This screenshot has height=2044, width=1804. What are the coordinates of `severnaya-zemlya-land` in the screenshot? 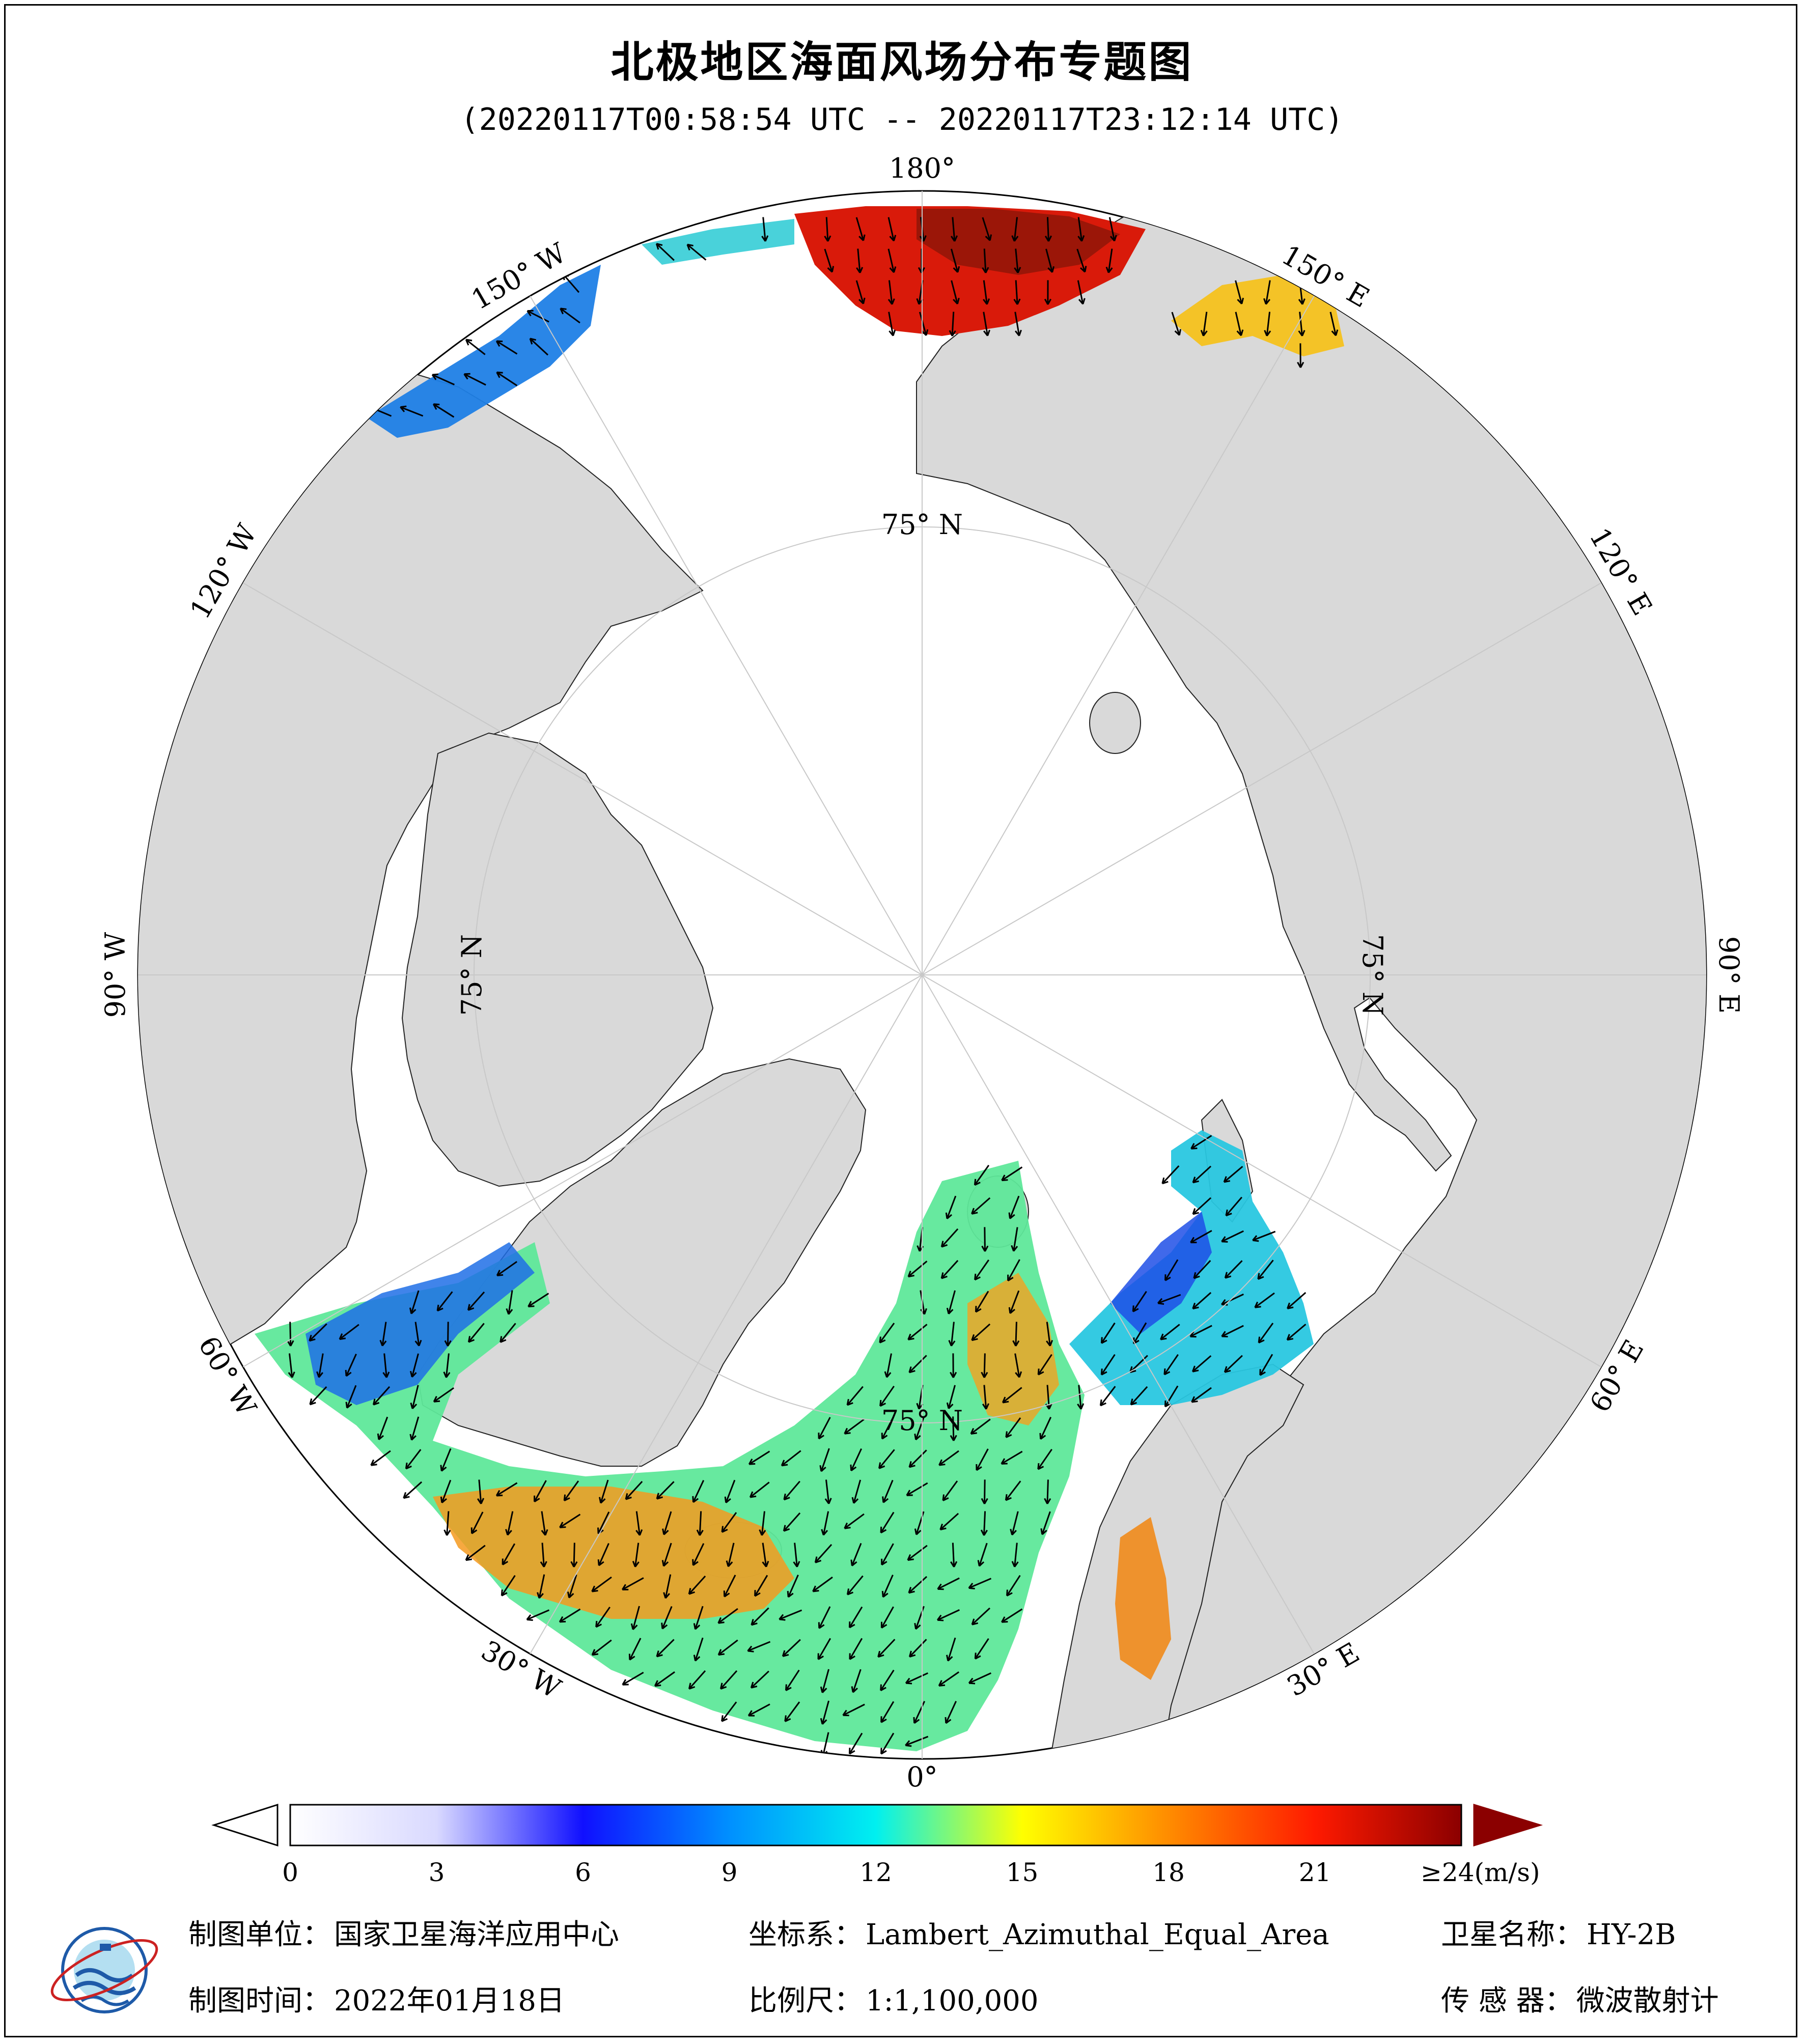 It's located at (1115, 723).